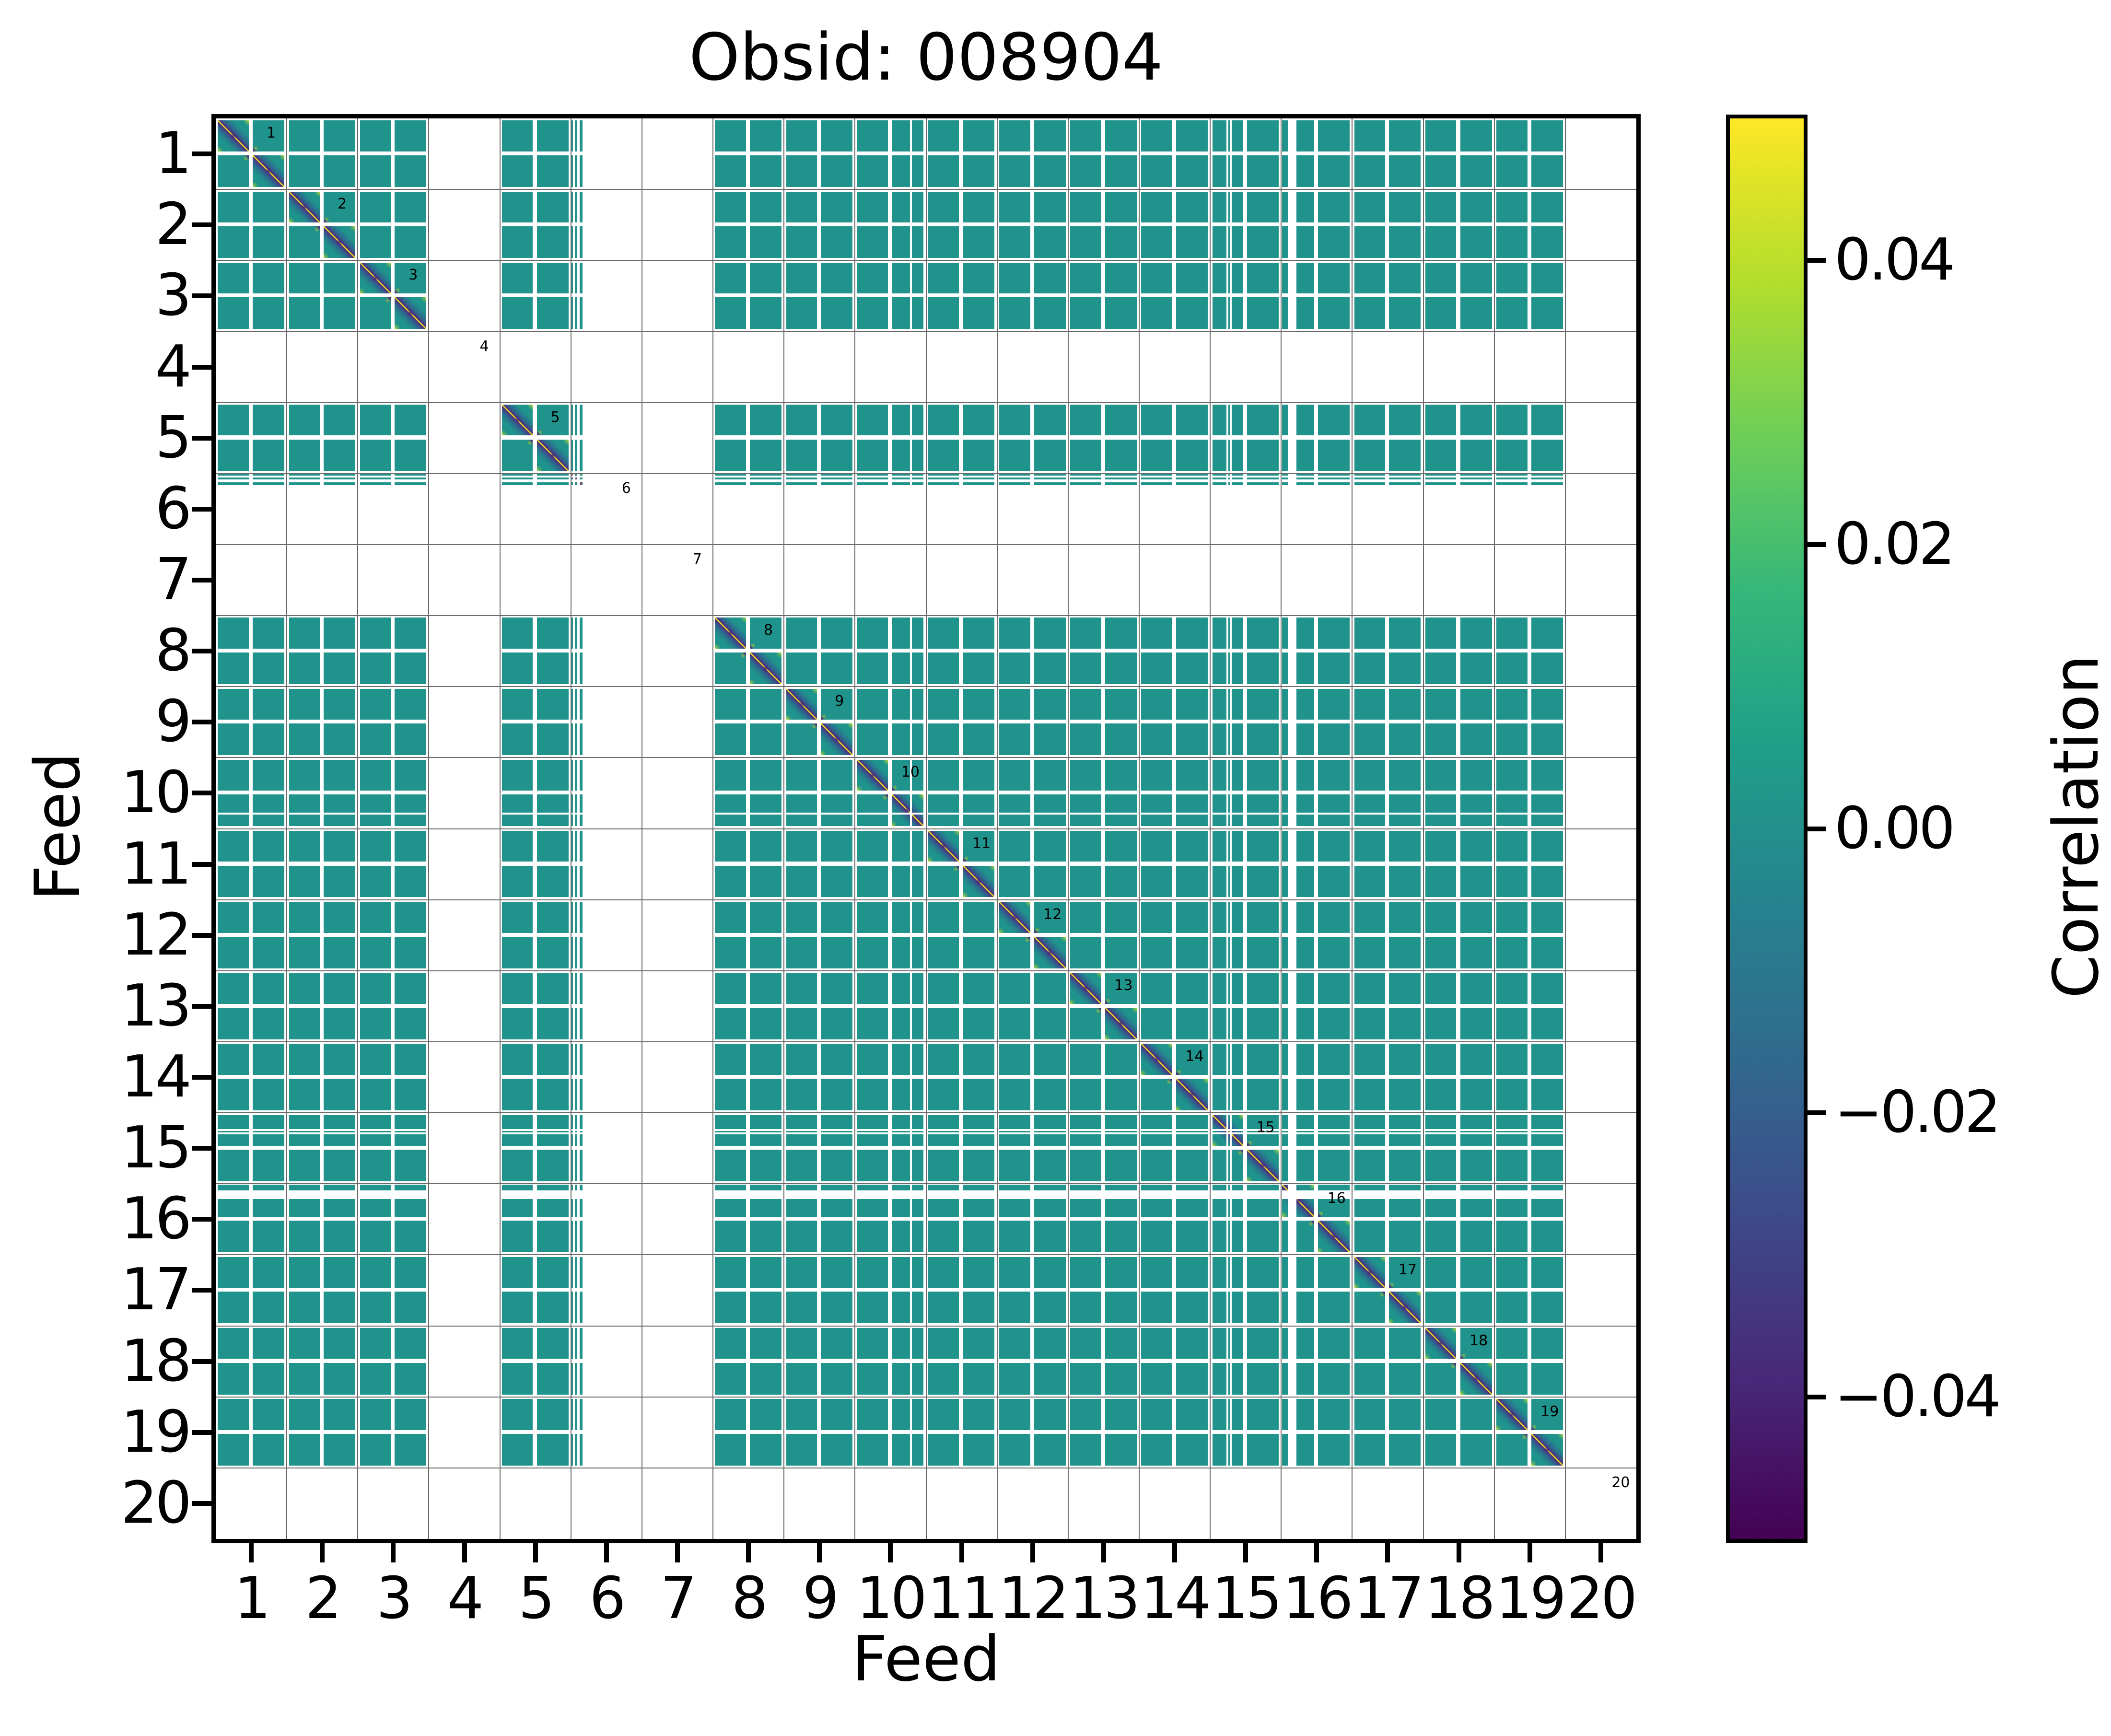  What do you see at coordinates (1105, 1598) in the screenshot?
I see `x-tick-label: 13` at bounding box center [1105, 1598].